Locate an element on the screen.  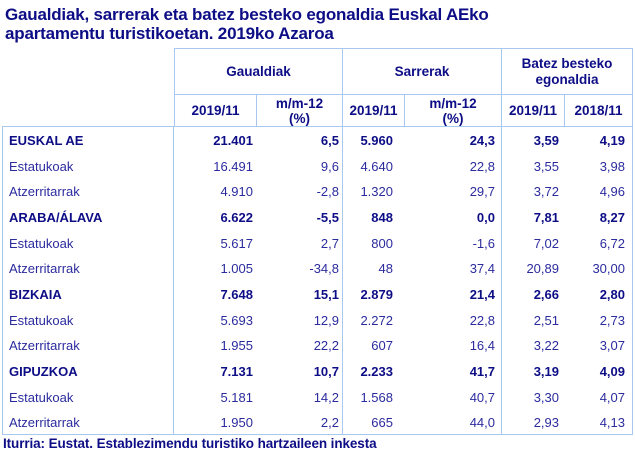
cell: 7.131 is located at coordinates (236, 371).